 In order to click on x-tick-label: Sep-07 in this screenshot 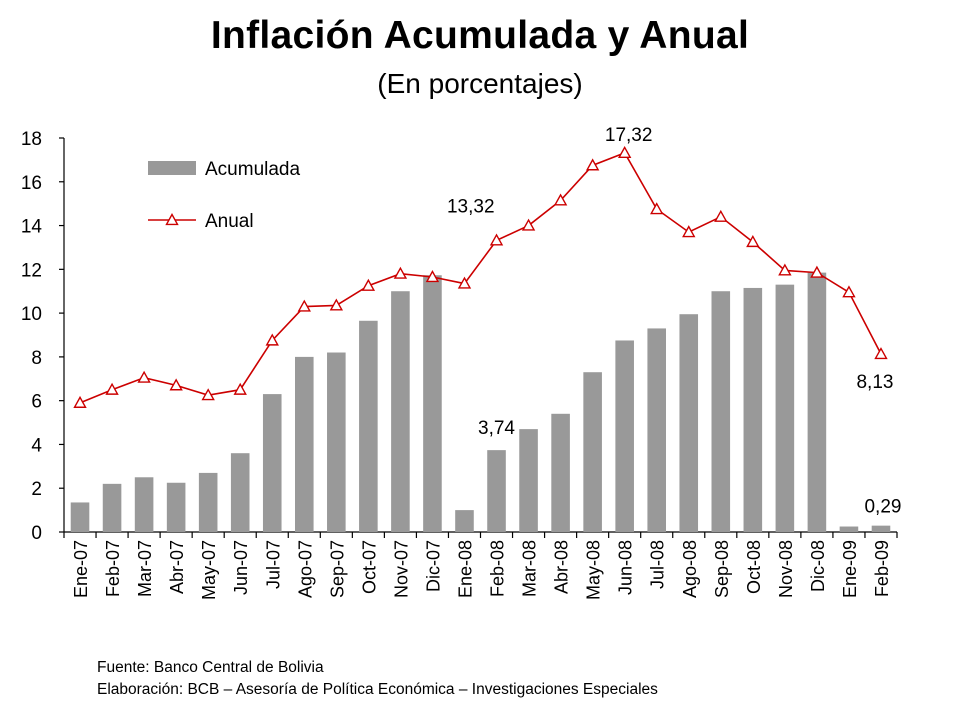, I will do `click(337, 569)`.